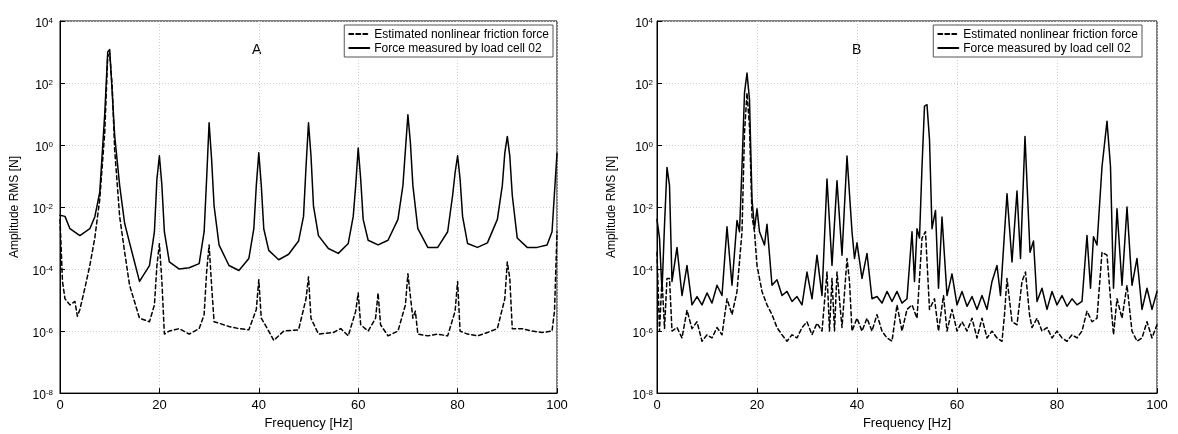 The height and width of the screenshot is (434, 1178). What do you see at coordinates (857, 49) in the screenshot?
I see `annotation: B` at bounding box center [857, 49].